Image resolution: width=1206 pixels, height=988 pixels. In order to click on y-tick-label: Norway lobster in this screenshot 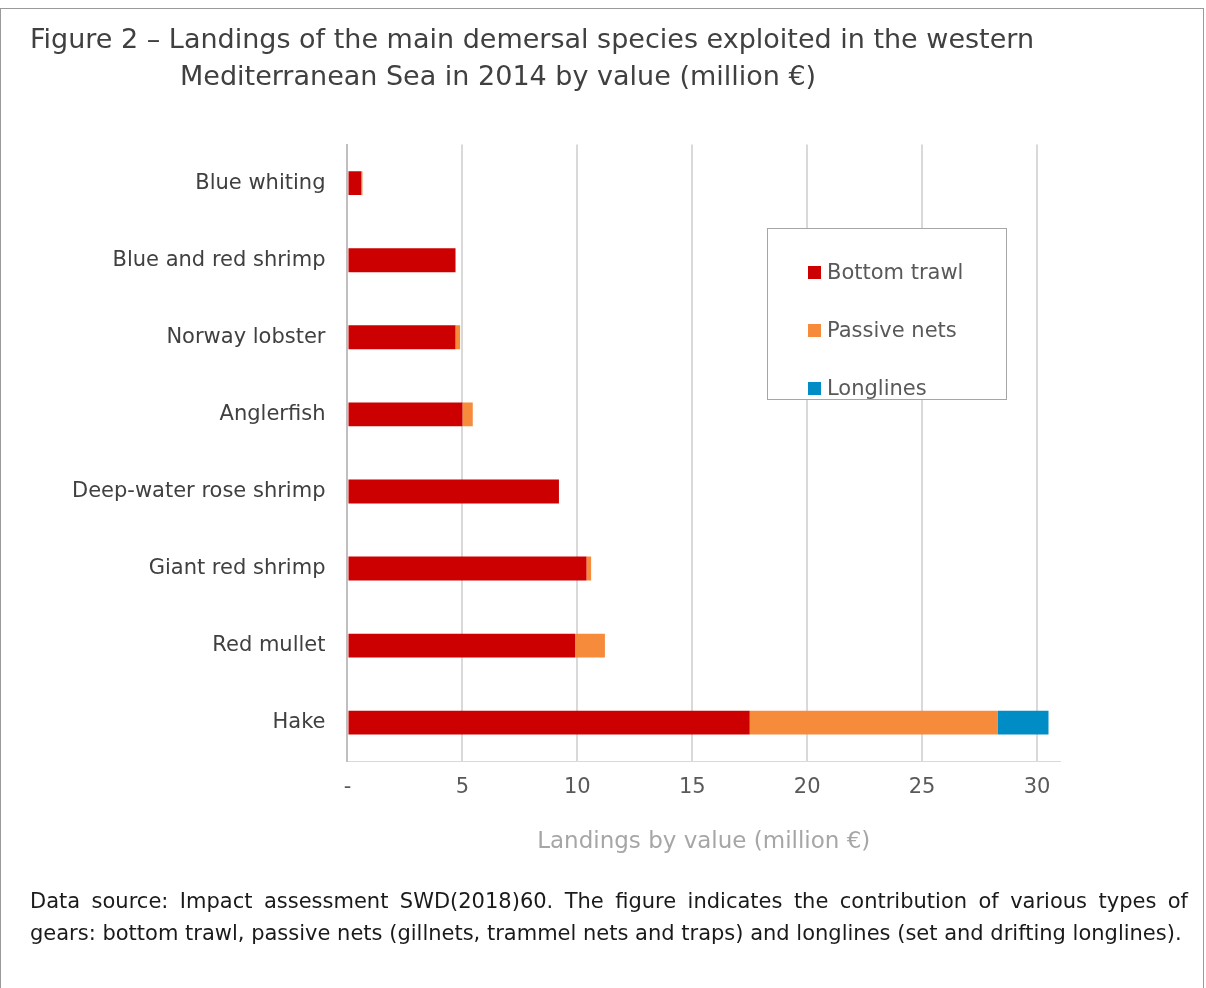, I will do `click(246, 335)`.